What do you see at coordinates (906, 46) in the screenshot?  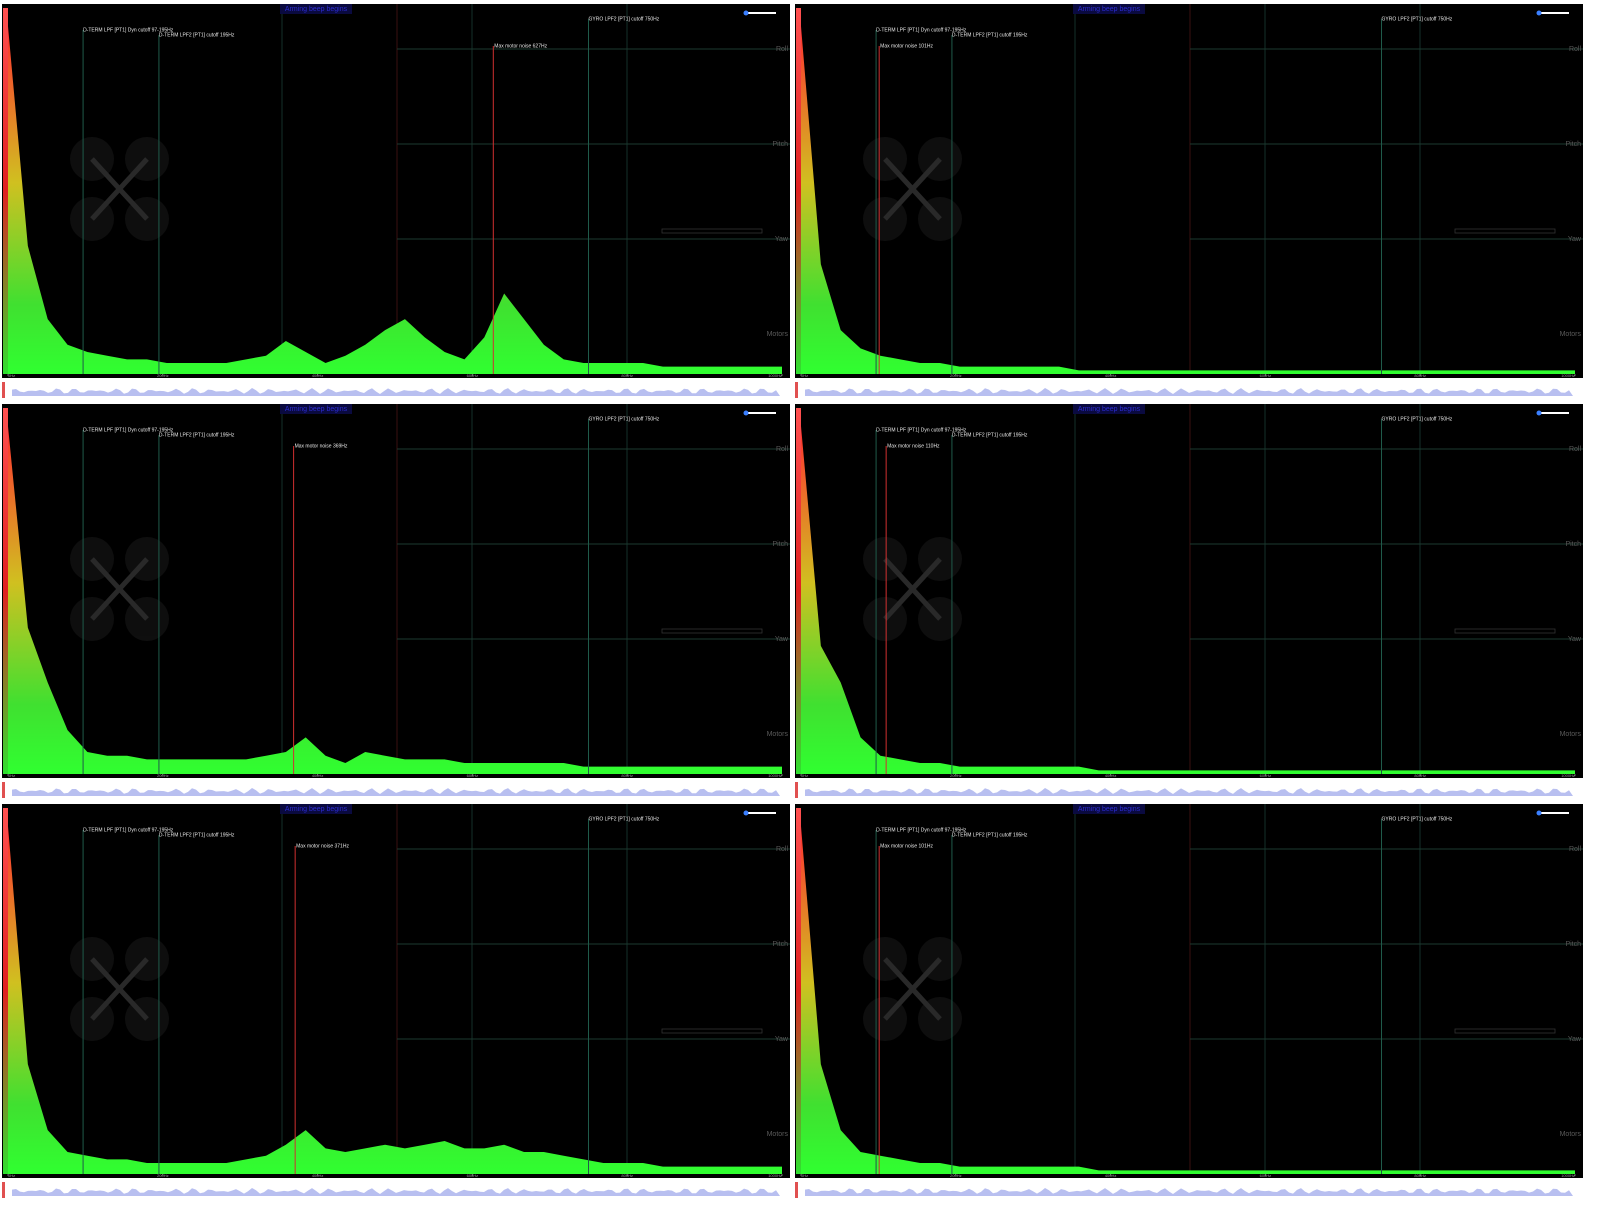 I see `motor-noise-label: Max motor noise 101Hz` at bounding box center [906, 46].